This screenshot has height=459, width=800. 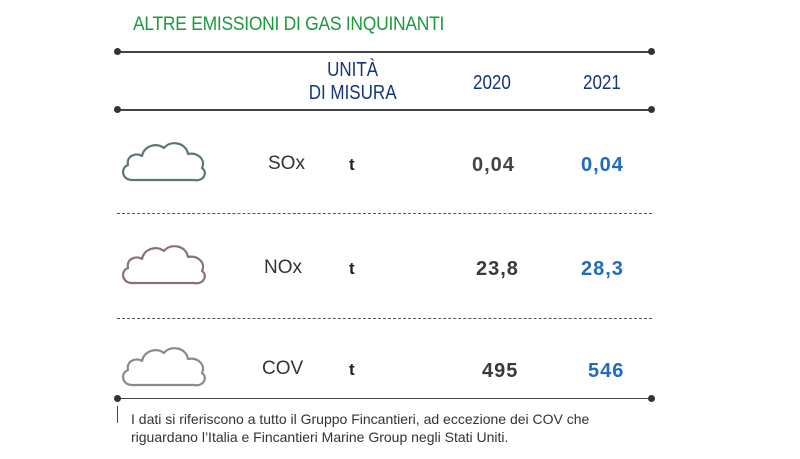 What do you see at coordinates (500, 371) in the screenshot?
I see `value-2020: 495` at bounding box center [500, 371].